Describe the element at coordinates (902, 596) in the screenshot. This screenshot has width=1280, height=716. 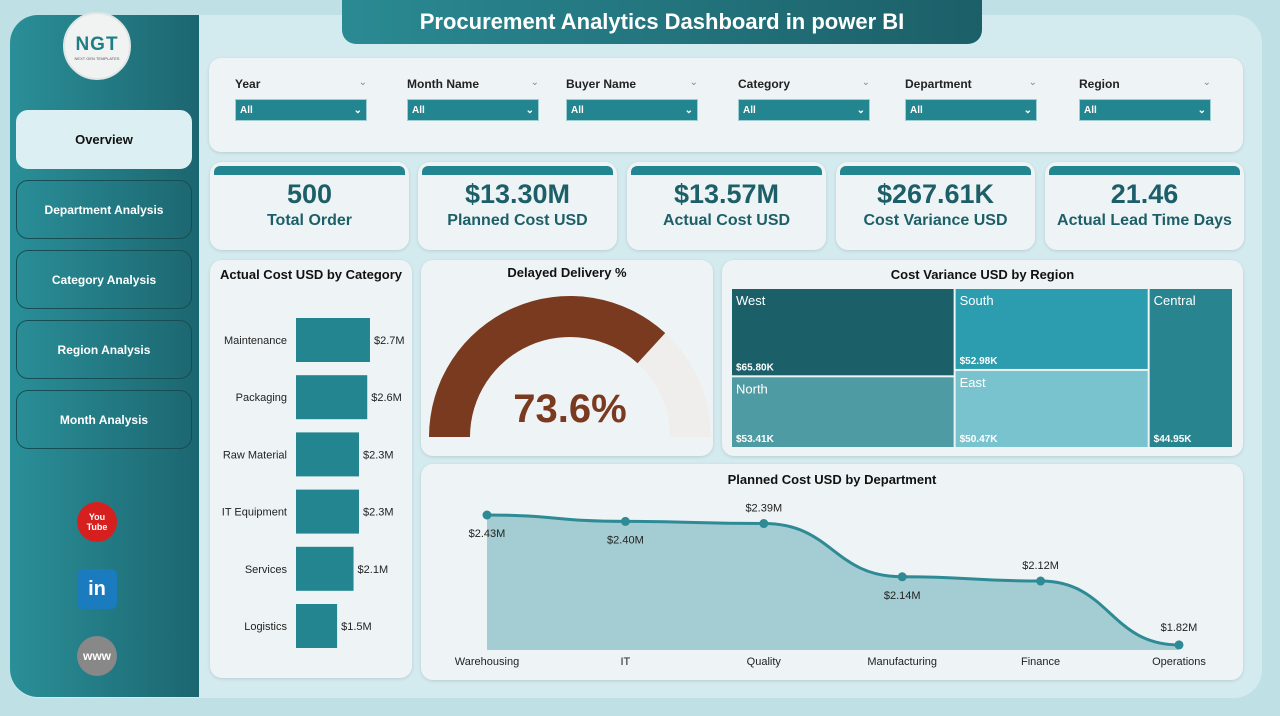
I see `data-label: $2.14M` at that location.